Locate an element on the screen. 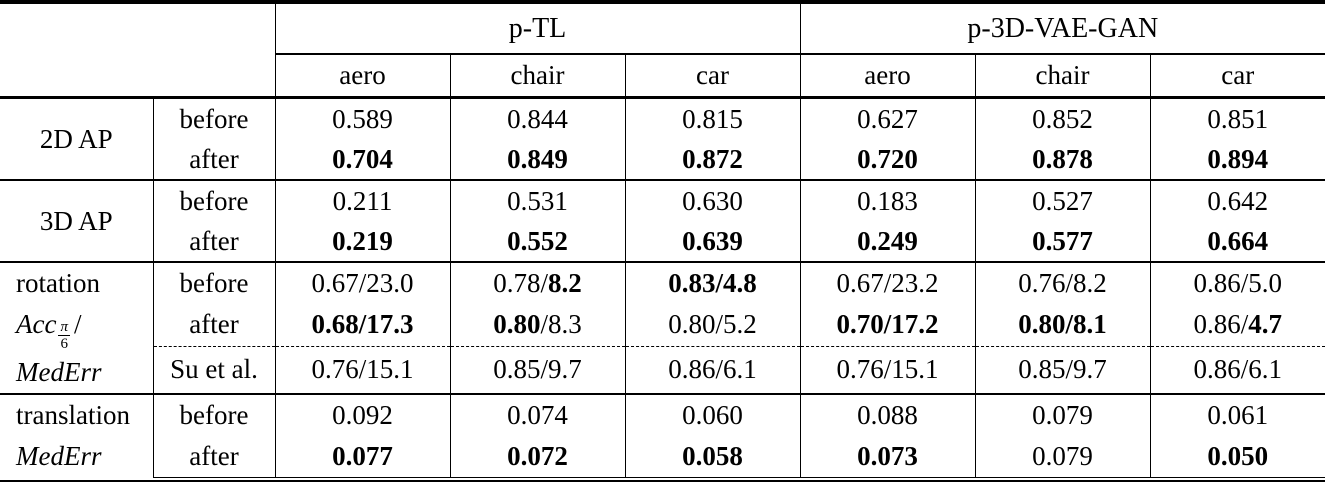  value-part: 0.720 is located at coordinates (887, 158).